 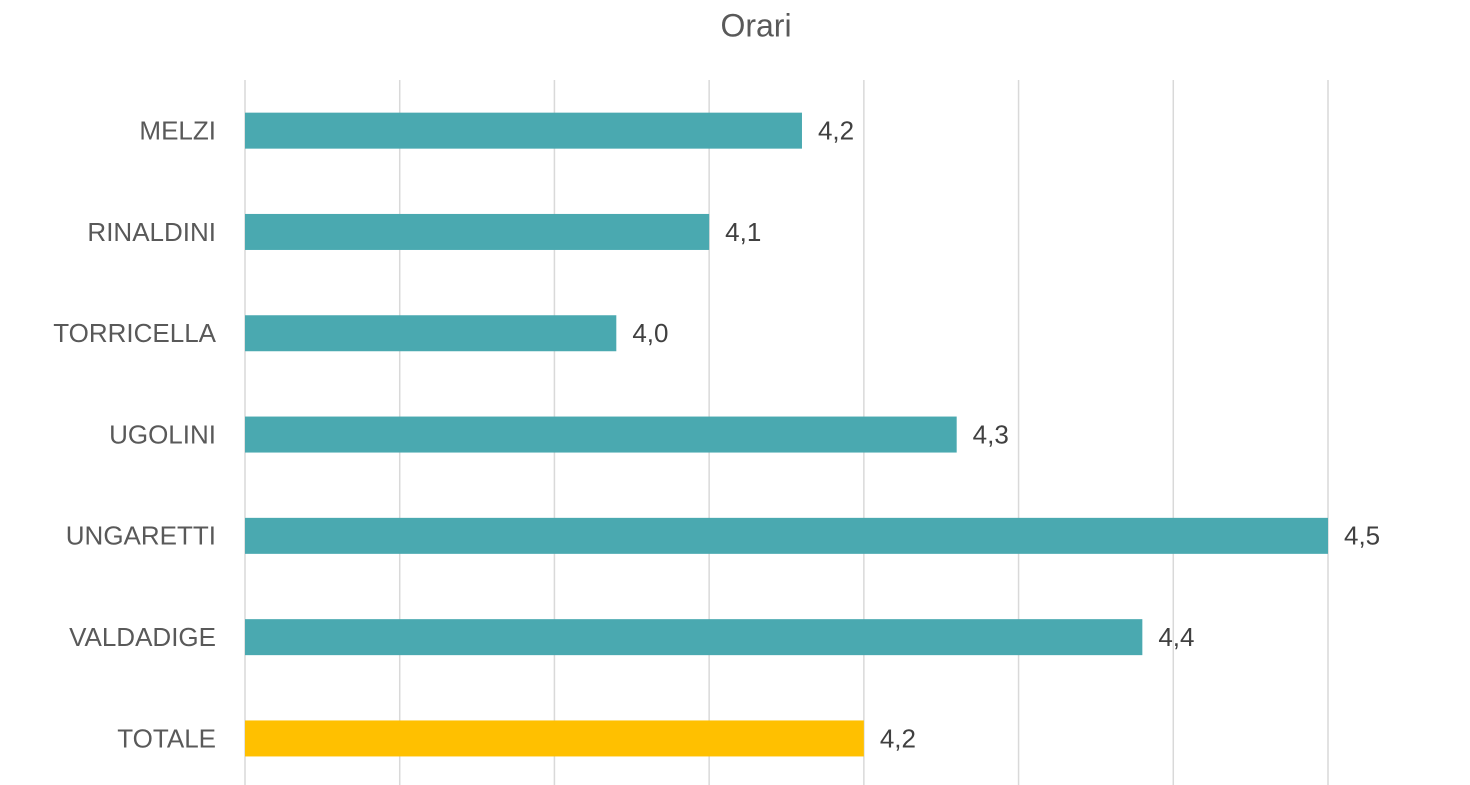 I want to click on data-label: 4,4, so click(x=1176, y=637).